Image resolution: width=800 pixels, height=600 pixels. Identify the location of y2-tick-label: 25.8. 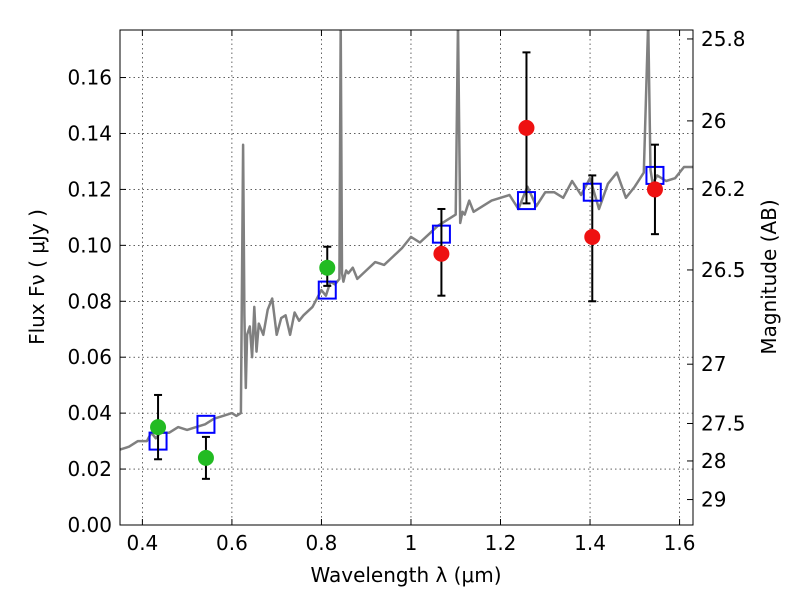
(723, 39).